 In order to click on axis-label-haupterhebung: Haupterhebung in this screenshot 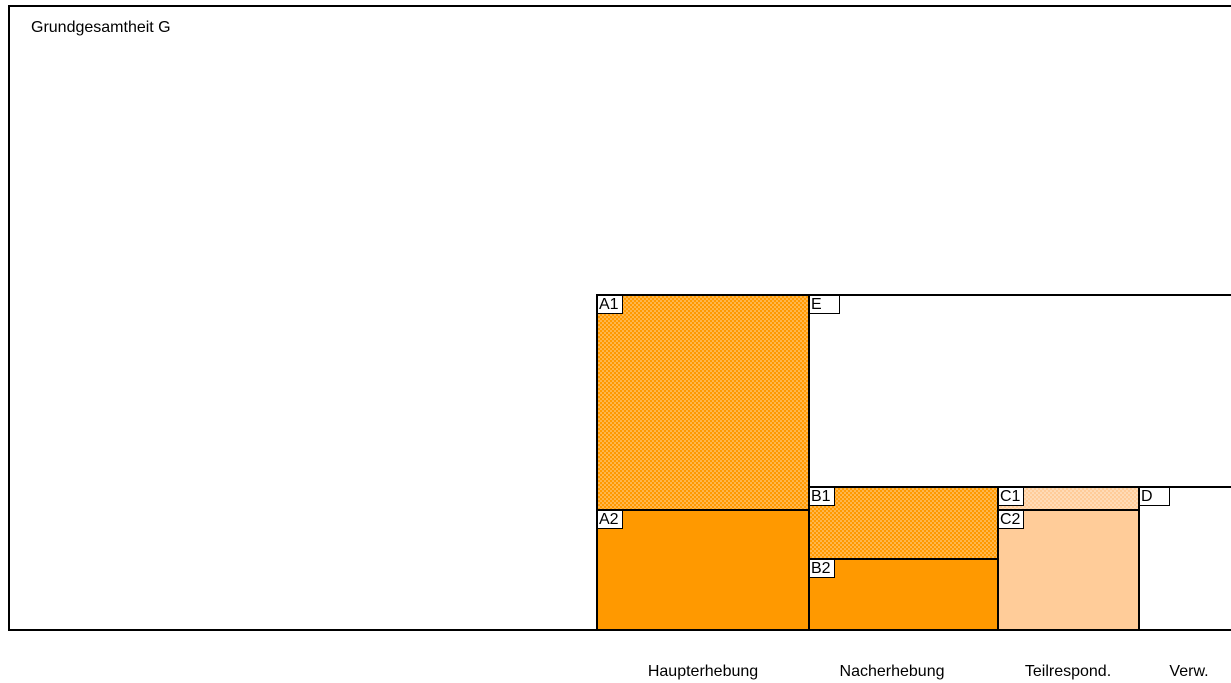, I will do `click(703, 671)`.